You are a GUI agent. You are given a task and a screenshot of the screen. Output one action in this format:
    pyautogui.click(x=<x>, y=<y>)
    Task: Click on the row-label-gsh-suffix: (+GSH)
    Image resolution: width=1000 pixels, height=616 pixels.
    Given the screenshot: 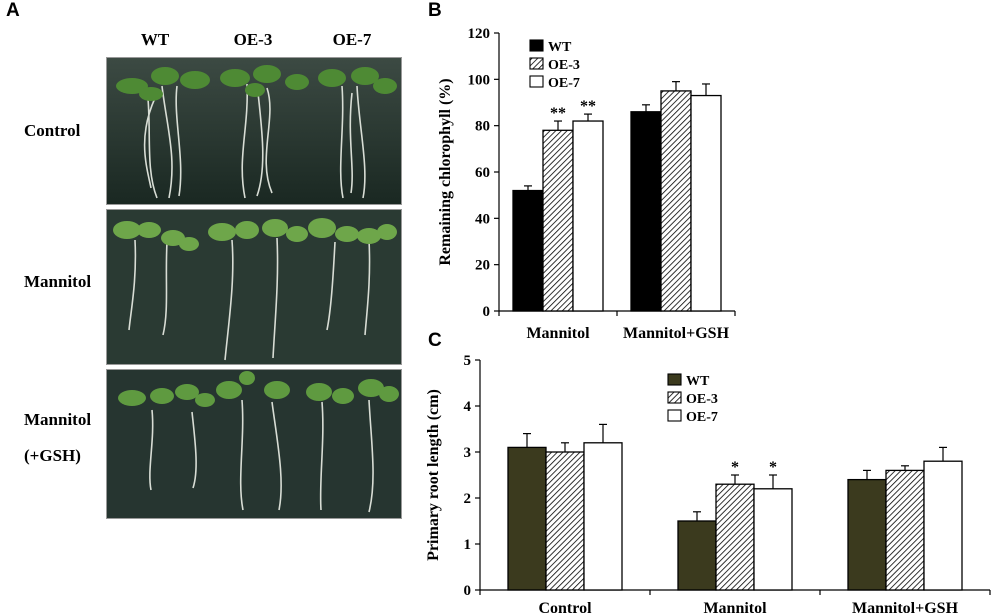 What is the action you would take?
    pyautogui.click(x=52, y=455)
    